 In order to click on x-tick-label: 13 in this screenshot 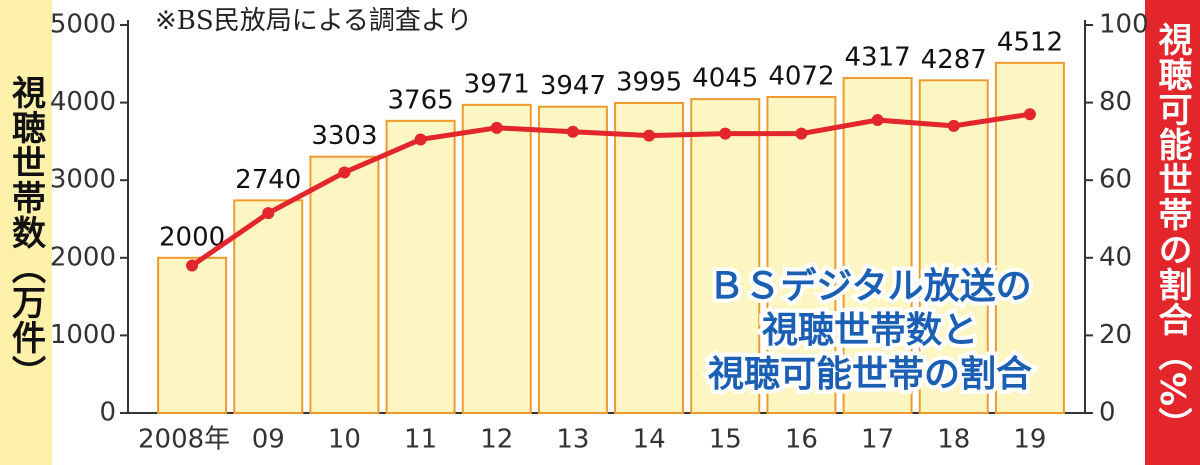, I will do `click(572, 440)`.